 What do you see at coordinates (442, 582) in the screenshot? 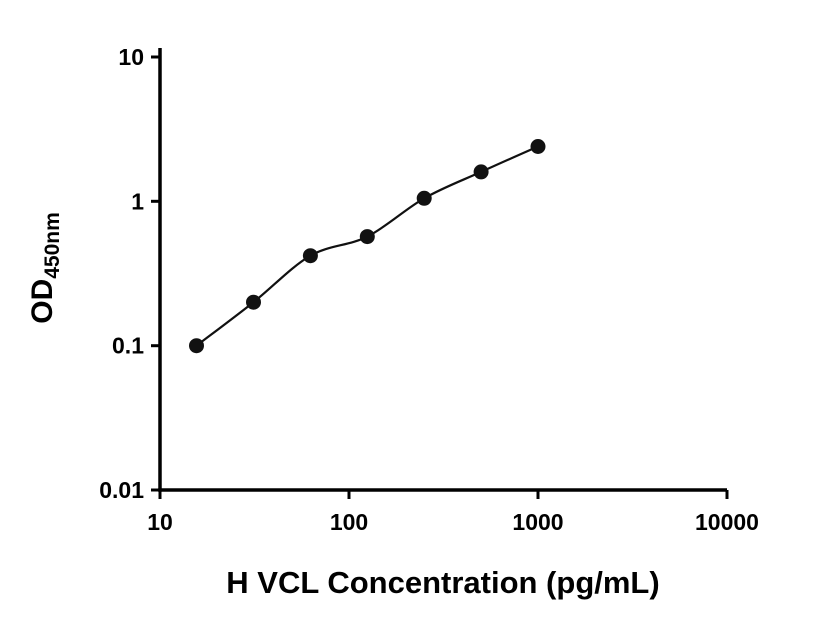
I see `x-axis-title: H VCL Concentration (pg/mL)` at bounding box center [442, 582].